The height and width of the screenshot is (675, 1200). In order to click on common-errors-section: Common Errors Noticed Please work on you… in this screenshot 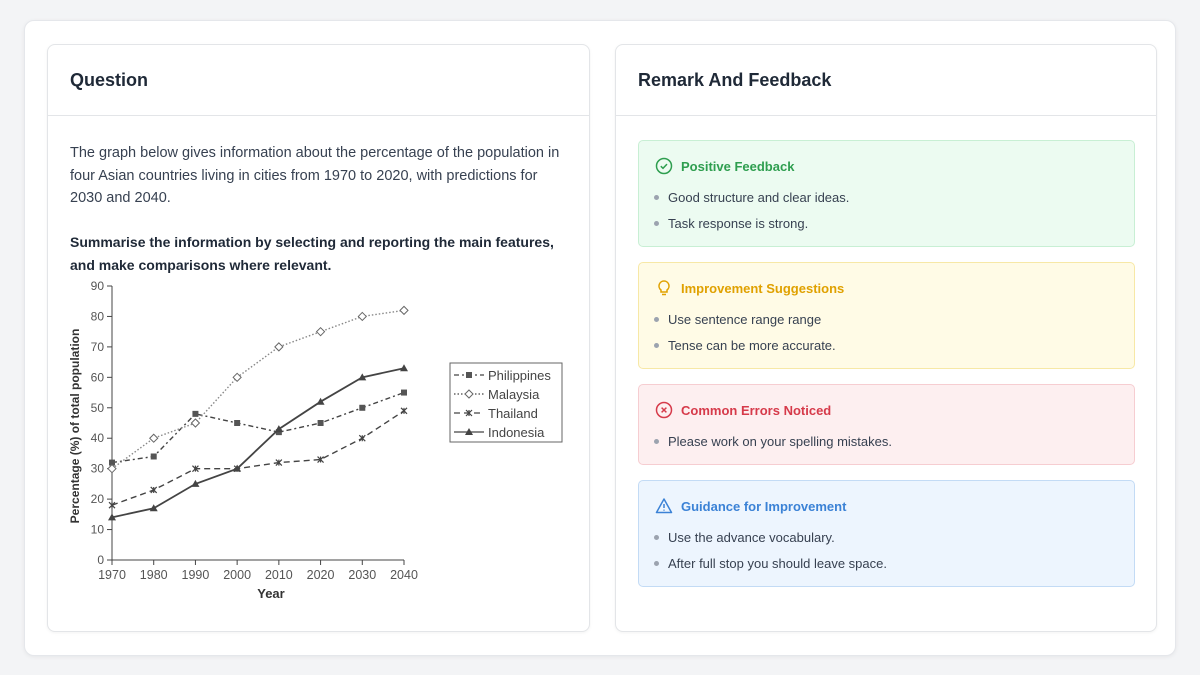, I will do `click(886, 424)`.